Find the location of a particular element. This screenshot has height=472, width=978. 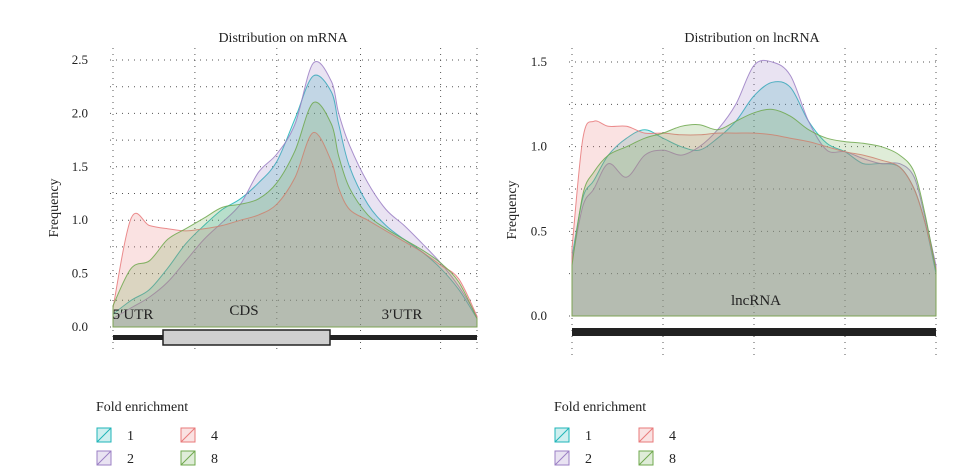

lncrna-y-tick-label: 1.5 is located at coordinates (539, 61).